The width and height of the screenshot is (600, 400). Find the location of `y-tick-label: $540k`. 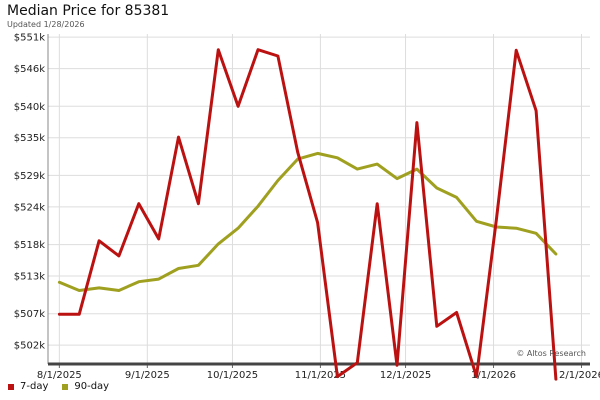

y-tick-label: $540k is located at coordinates (29, 107).